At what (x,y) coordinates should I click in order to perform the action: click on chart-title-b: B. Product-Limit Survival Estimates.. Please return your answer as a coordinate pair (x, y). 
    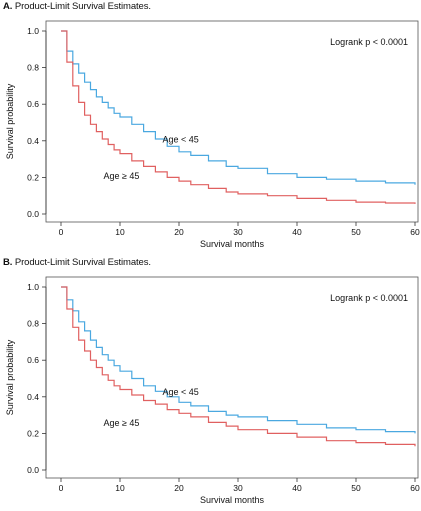
    Looking at the image, I should click on (77, 262).